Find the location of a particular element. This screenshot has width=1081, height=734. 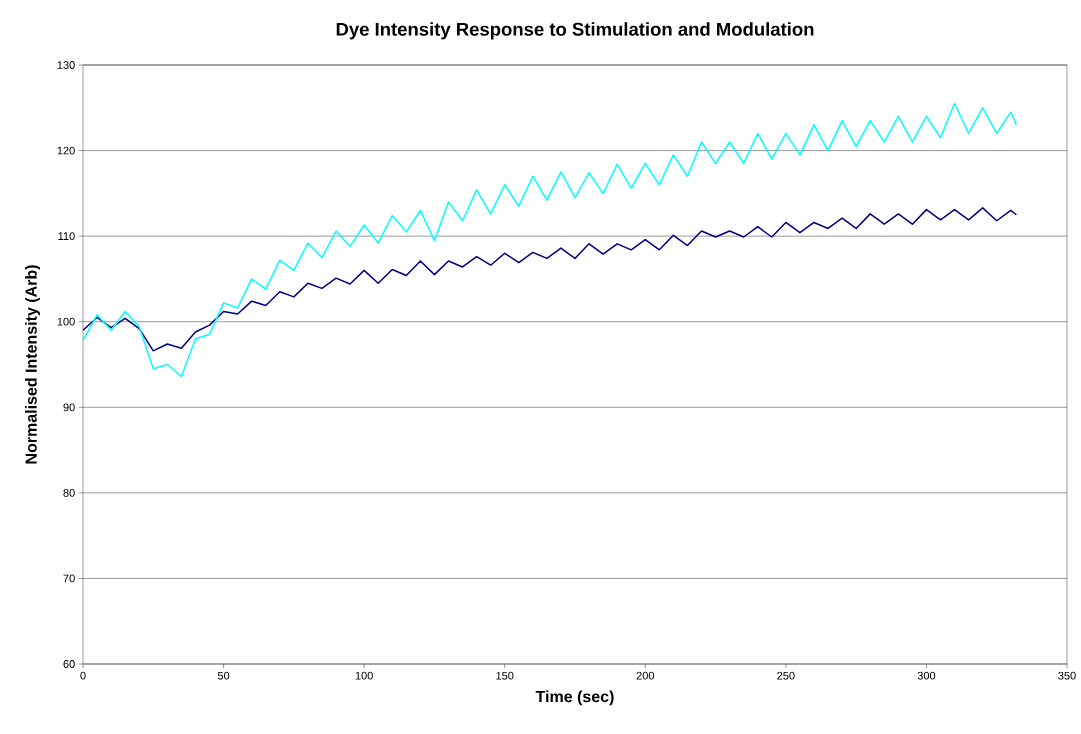

x-axis-title: Time (sec) is located at coordinates (574, 698).